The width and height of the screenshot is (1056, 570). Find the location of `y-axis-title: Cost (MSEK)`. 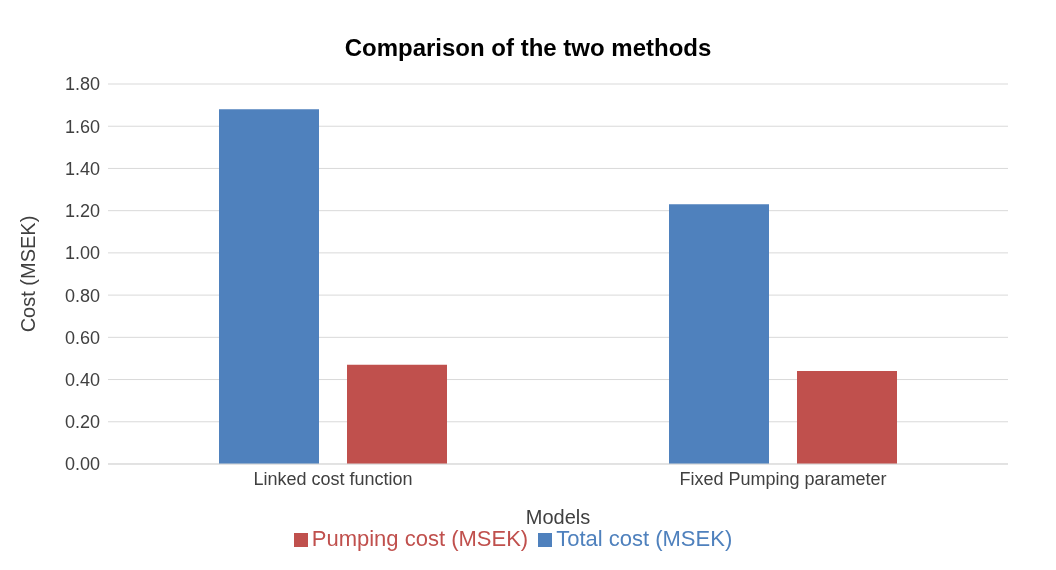

y-axis-title: Cost (MSEK) is located at coordinates (28, 274).